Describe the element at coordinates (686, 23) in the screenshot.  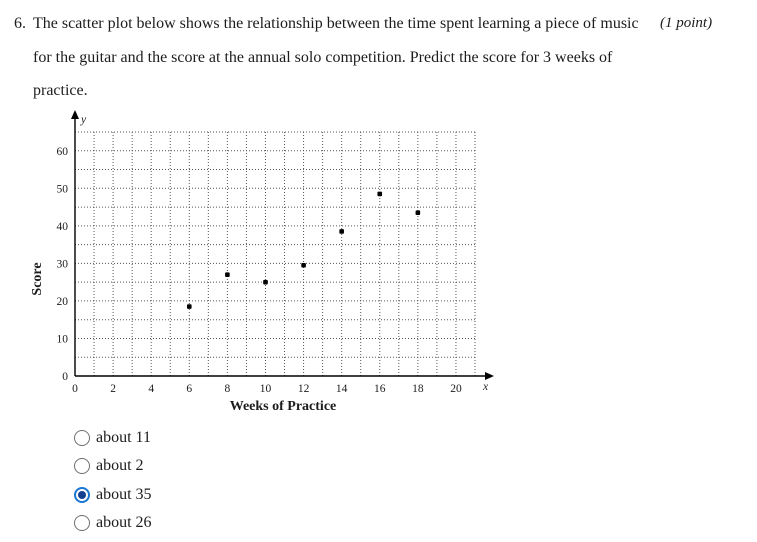
I see `points-label: (1 point)` at that location.